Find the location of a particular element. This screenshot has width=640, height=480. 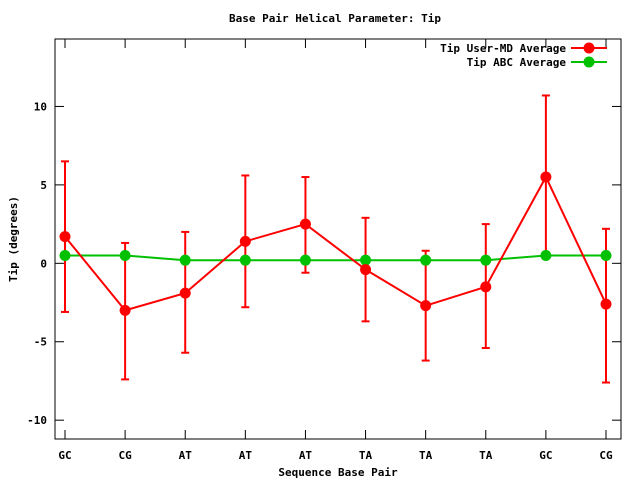

chart-title: Base Pair Helical Parameter: Tip is located at coordinates (335, 18).